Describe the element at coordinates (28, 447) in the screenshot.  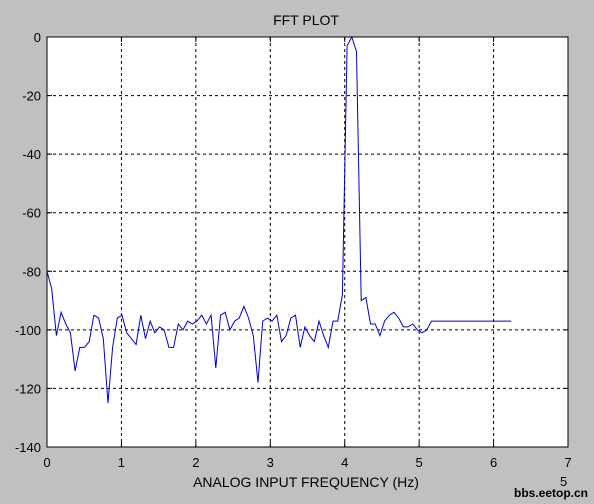
I see `y-tick-label: -140` at that location.